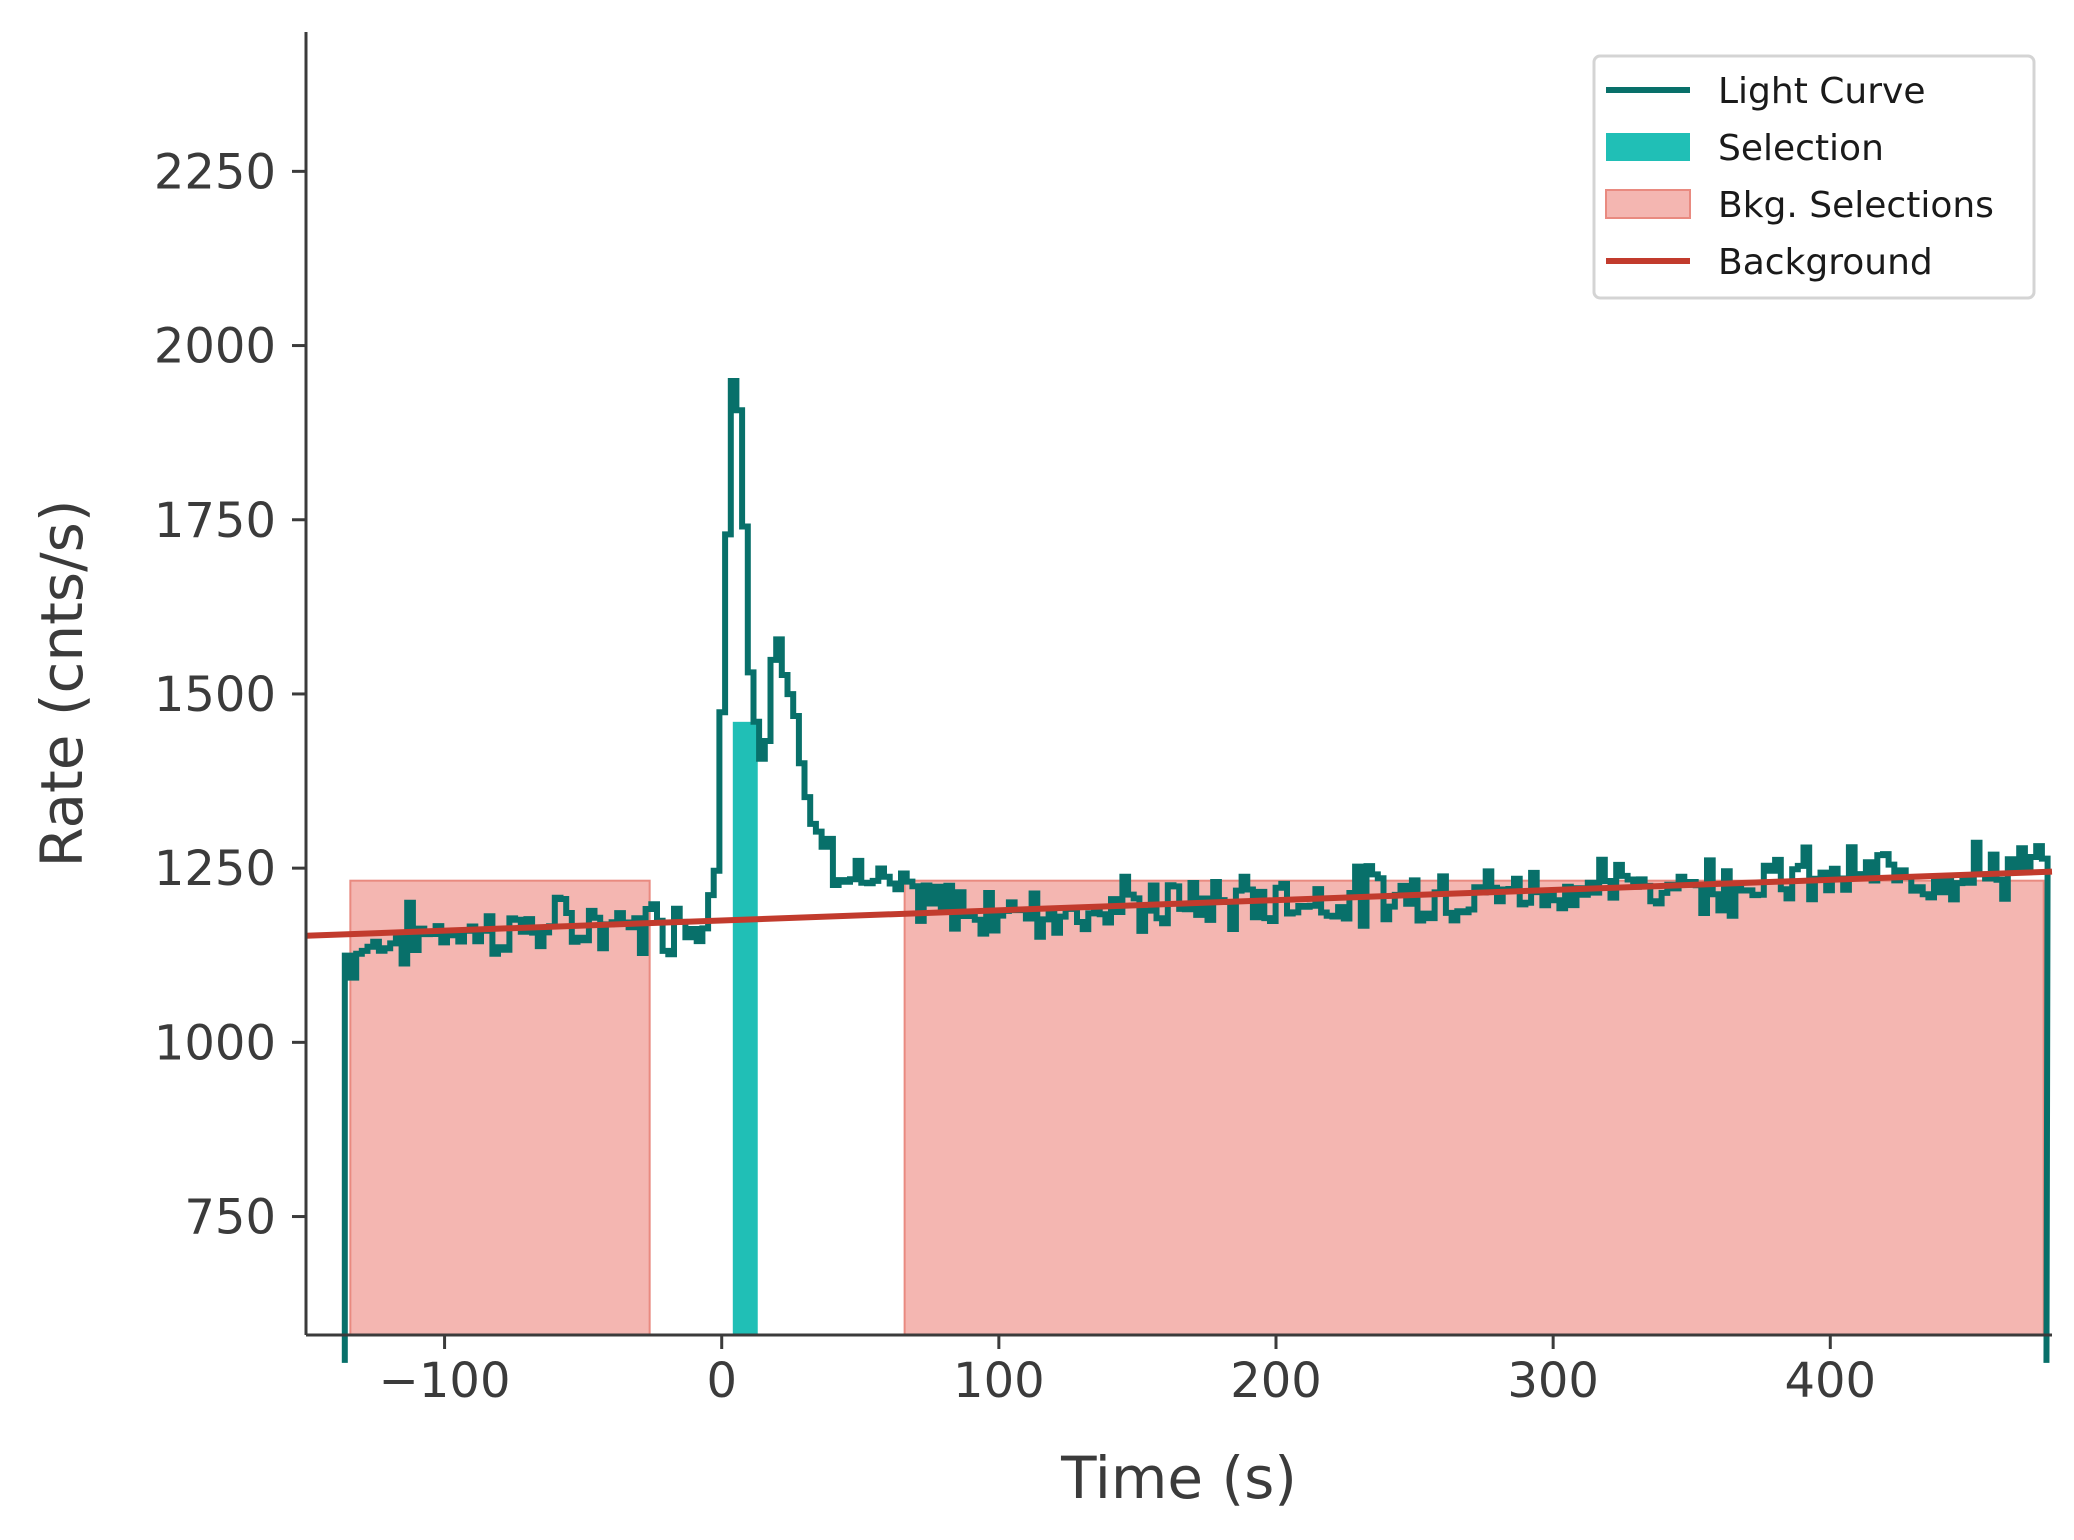 Image resolution: width=2074 pixels, height=1540 pixels. I want to click on y-tick-label: 1500, so click(215, 695).